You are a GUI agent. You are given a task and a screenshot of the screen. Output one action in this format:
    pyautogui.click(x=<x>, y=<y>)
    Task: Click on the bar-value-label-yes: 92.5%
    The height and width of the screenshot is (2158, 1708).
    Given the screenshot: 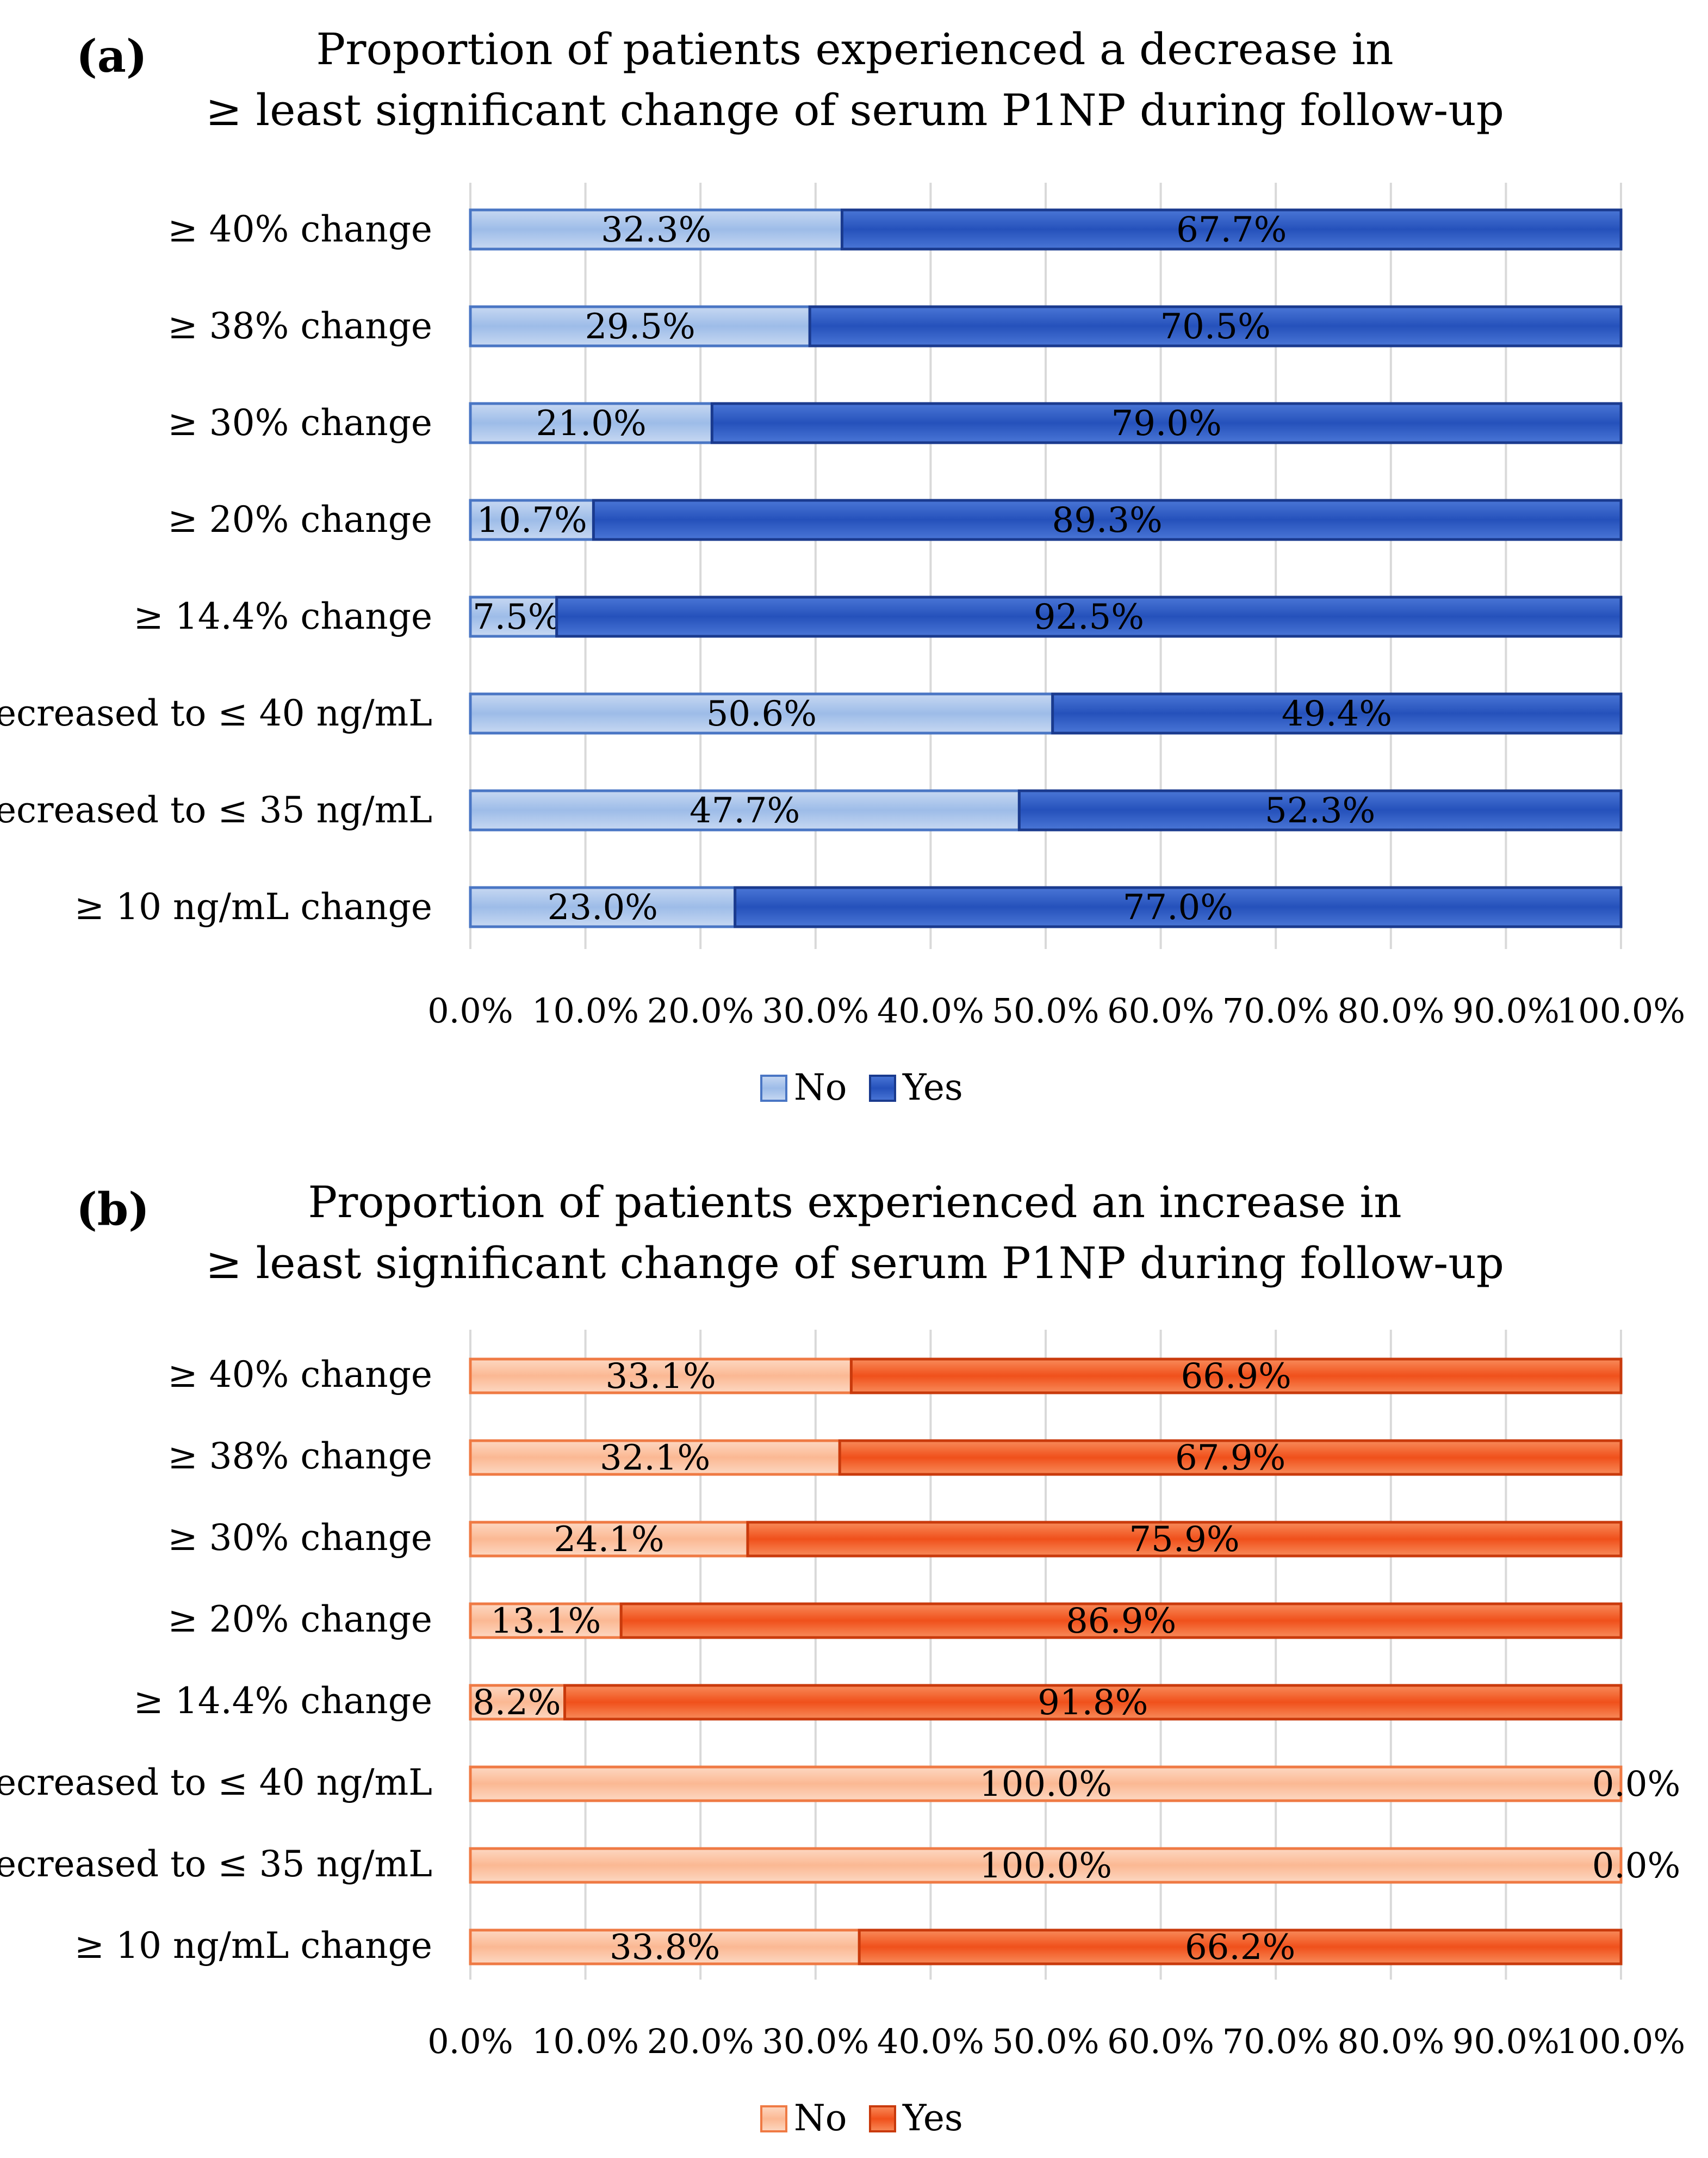 What is the action you would take?
    pyautogui.click(x=1089, y=617)
    